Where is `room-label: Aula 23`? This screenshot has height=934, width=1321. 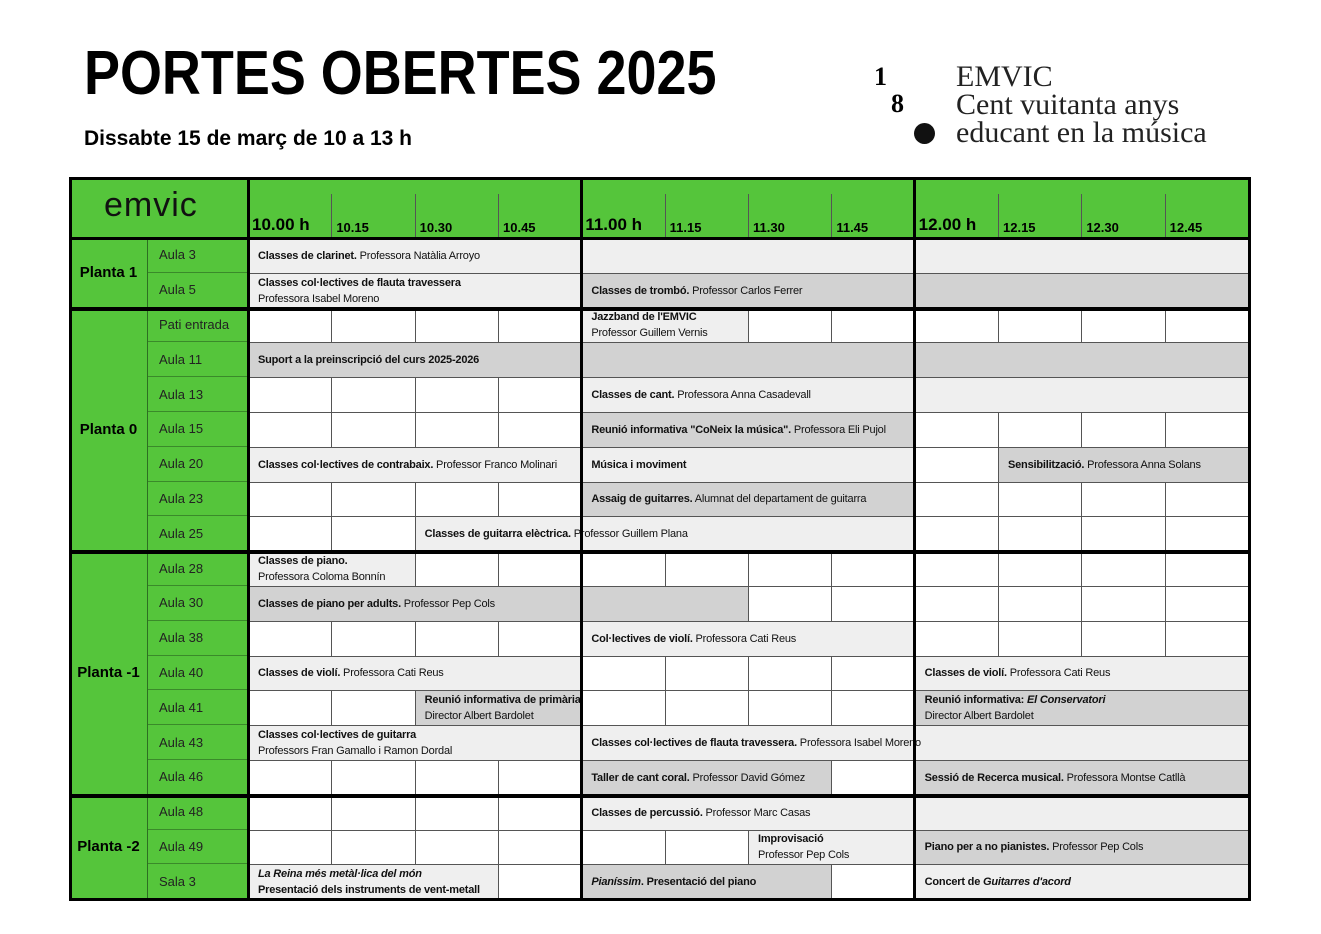
room-label: Aula 23 is located at coordinates (197, 499).